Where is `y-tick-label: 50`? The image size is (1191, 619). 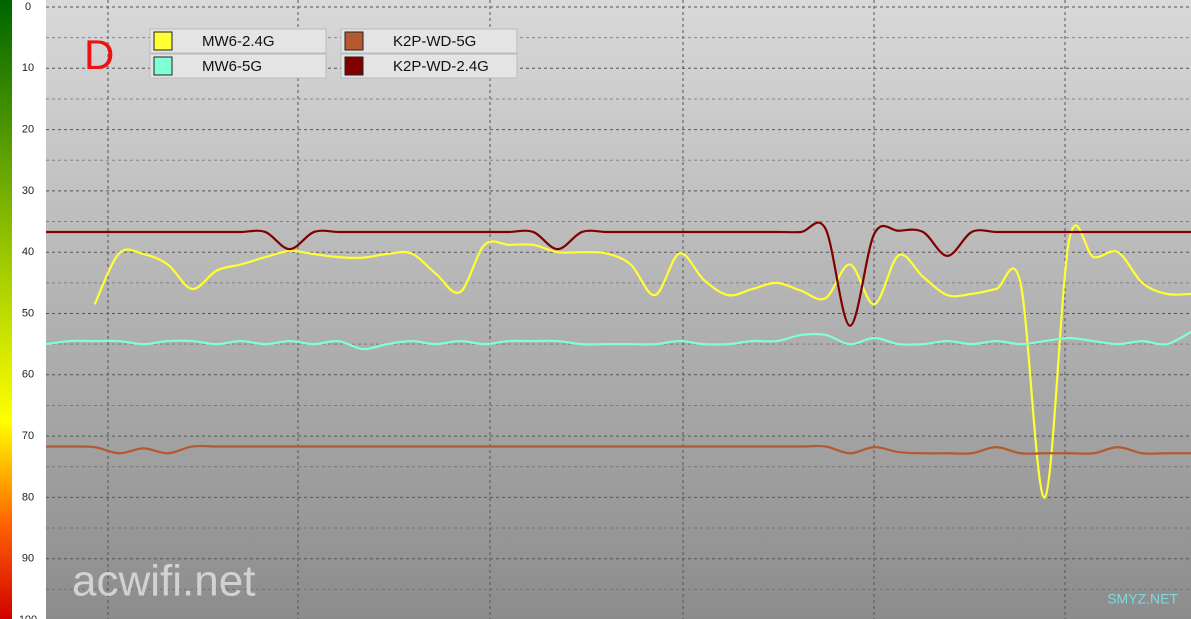
y-tick-label: 50 is located at coordinates (28, 313).